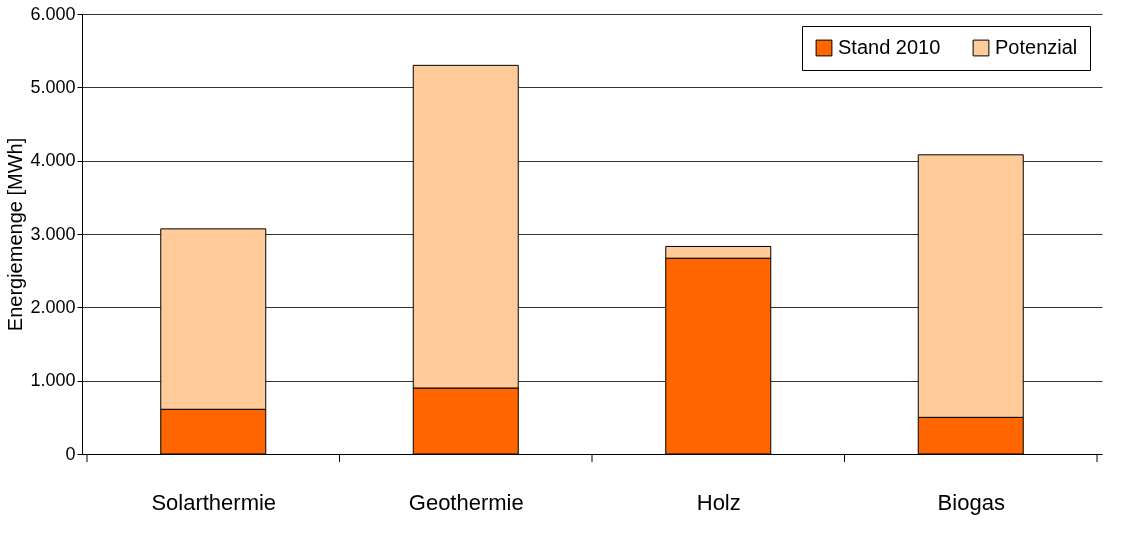 The width and height of the screenshot is (1133, 535). Describe the element at coordinates (971, 502) in the screenshot. I see `x-tick-label: Biogas` at that location.